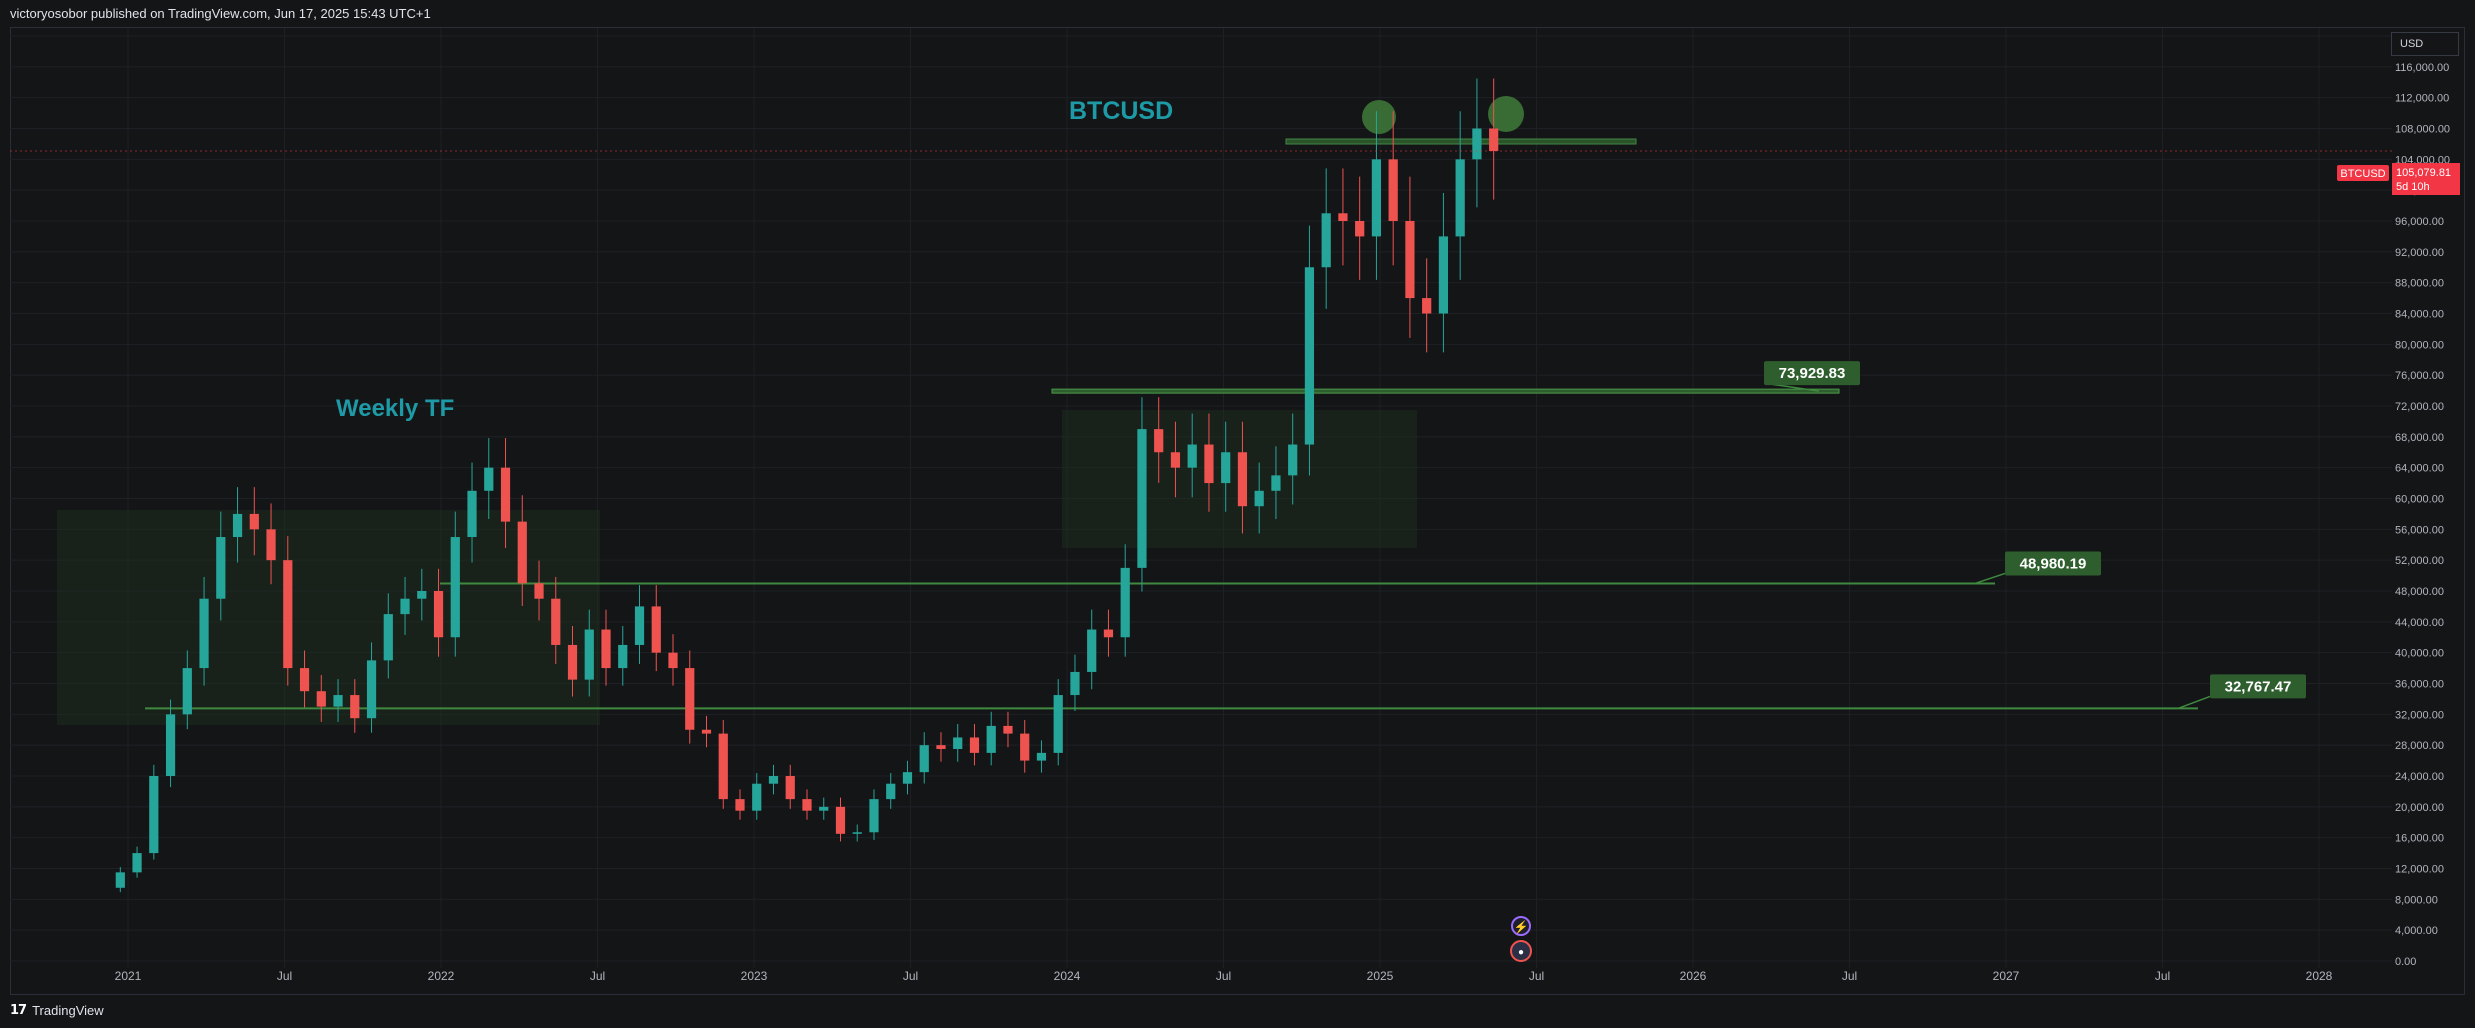 Image resolution: width=2475 pixels, height=1028 pixels. Describe the element at coordinates (2006, 976) in the screenshot. I see `time-tick-label: 2027` at that location.